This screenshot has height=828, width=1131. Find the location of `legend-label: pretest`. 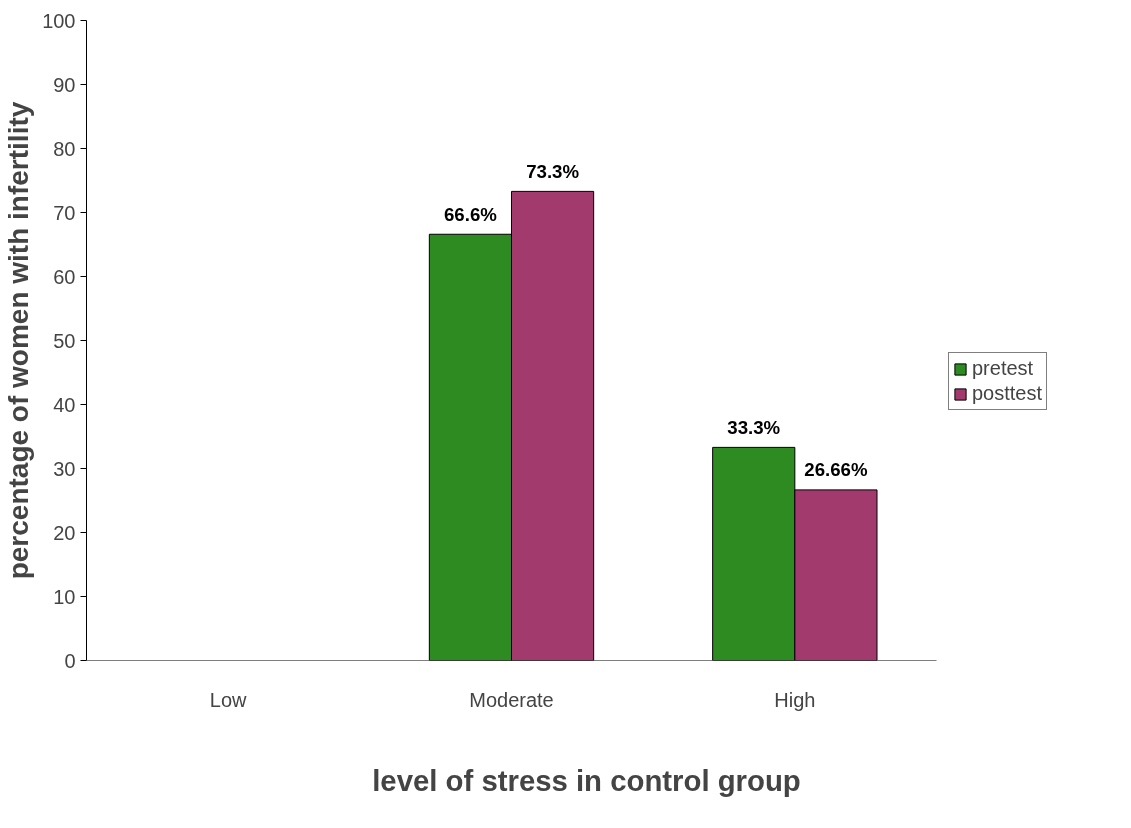

legend-label: pretest is located at coordinates (1003, 368).